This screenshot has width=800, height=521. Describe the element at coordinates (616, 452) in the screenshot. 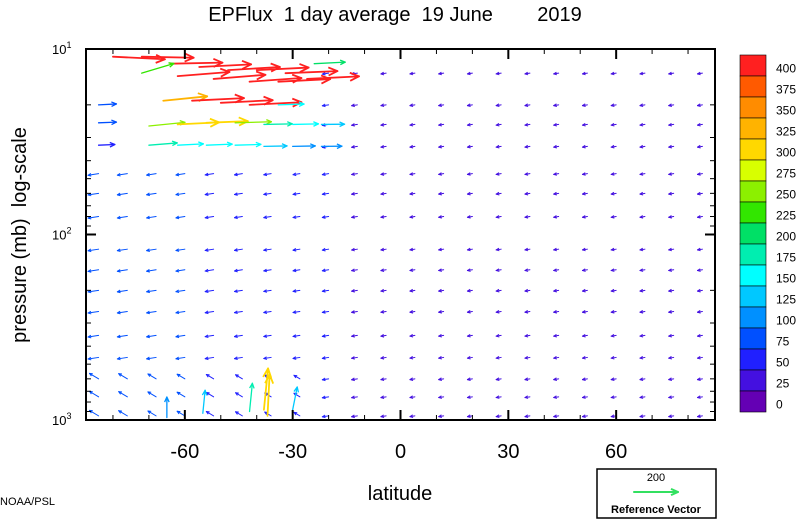

I see `x-tick-label: 60` at that location.